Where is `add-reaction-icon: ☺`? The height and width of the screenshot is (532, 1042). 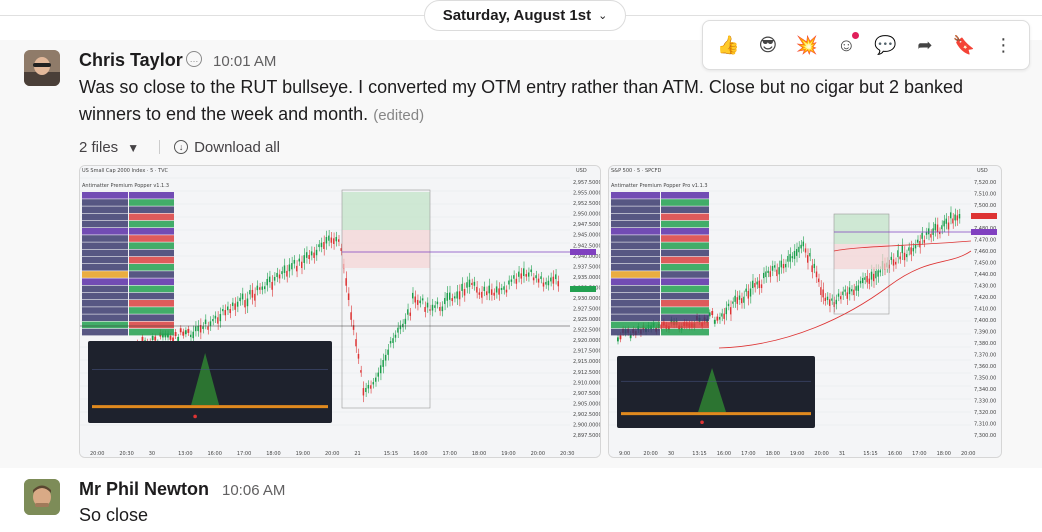
add-reaction-icon: ☺ is located at coordinates (846, 45).